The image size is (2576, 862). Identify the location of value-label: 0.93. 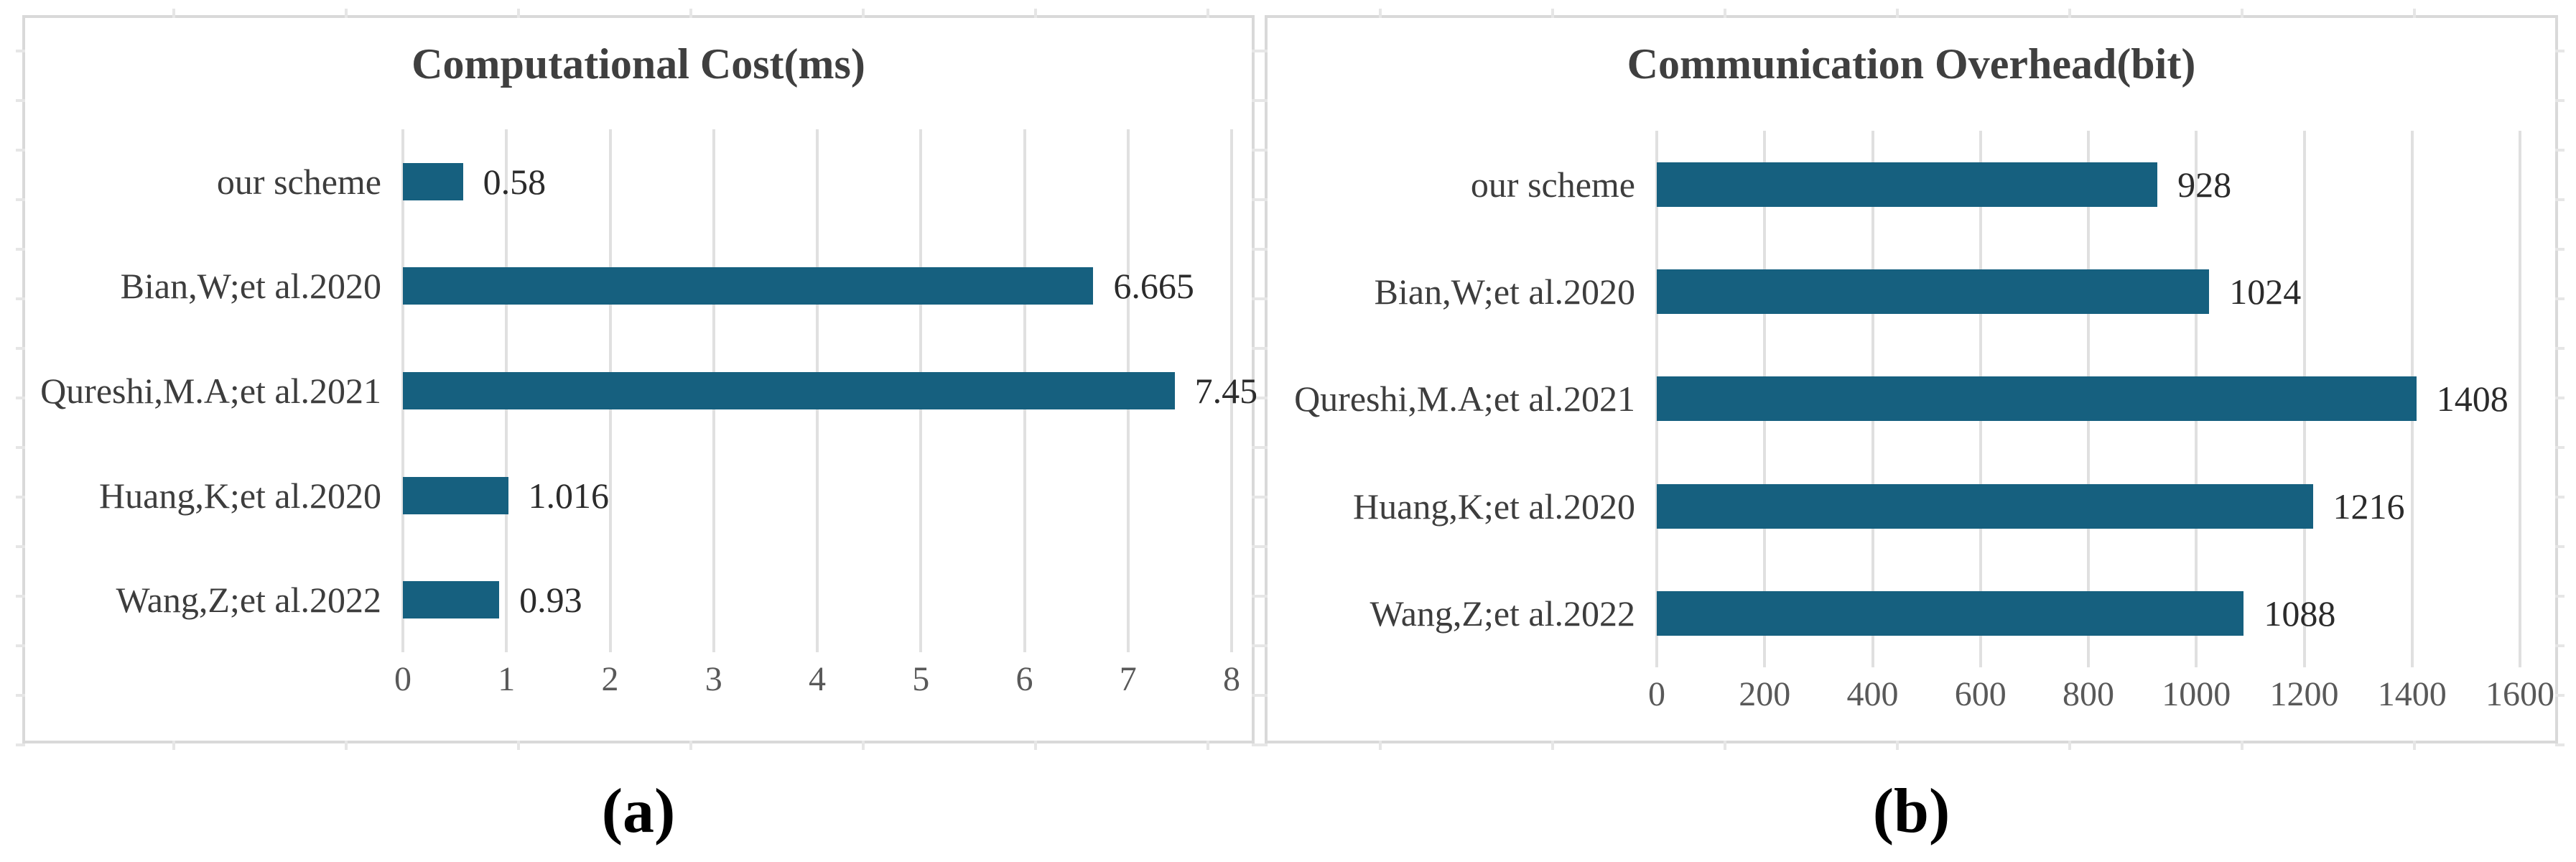
(550, 600).